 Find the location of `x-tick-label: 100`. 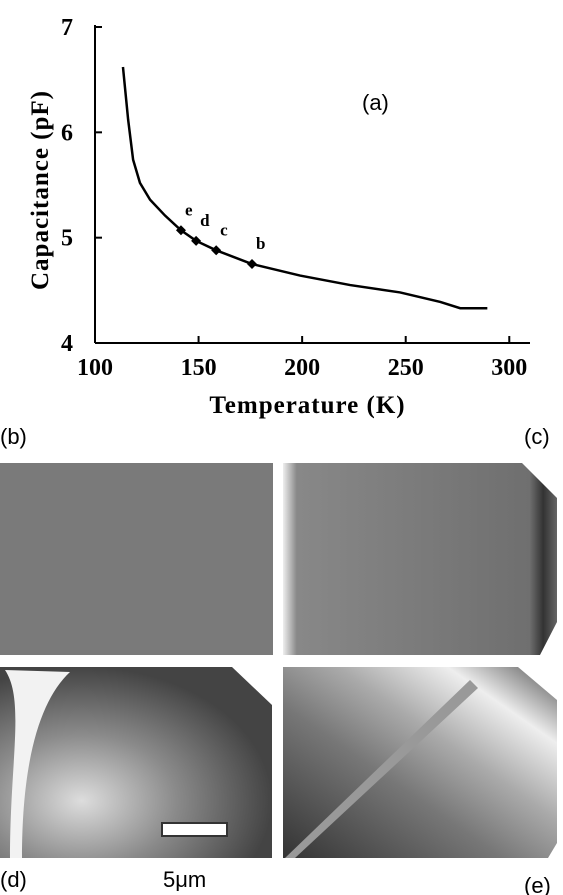

x-tick-label: 100 is located at coordinates (95, 368).